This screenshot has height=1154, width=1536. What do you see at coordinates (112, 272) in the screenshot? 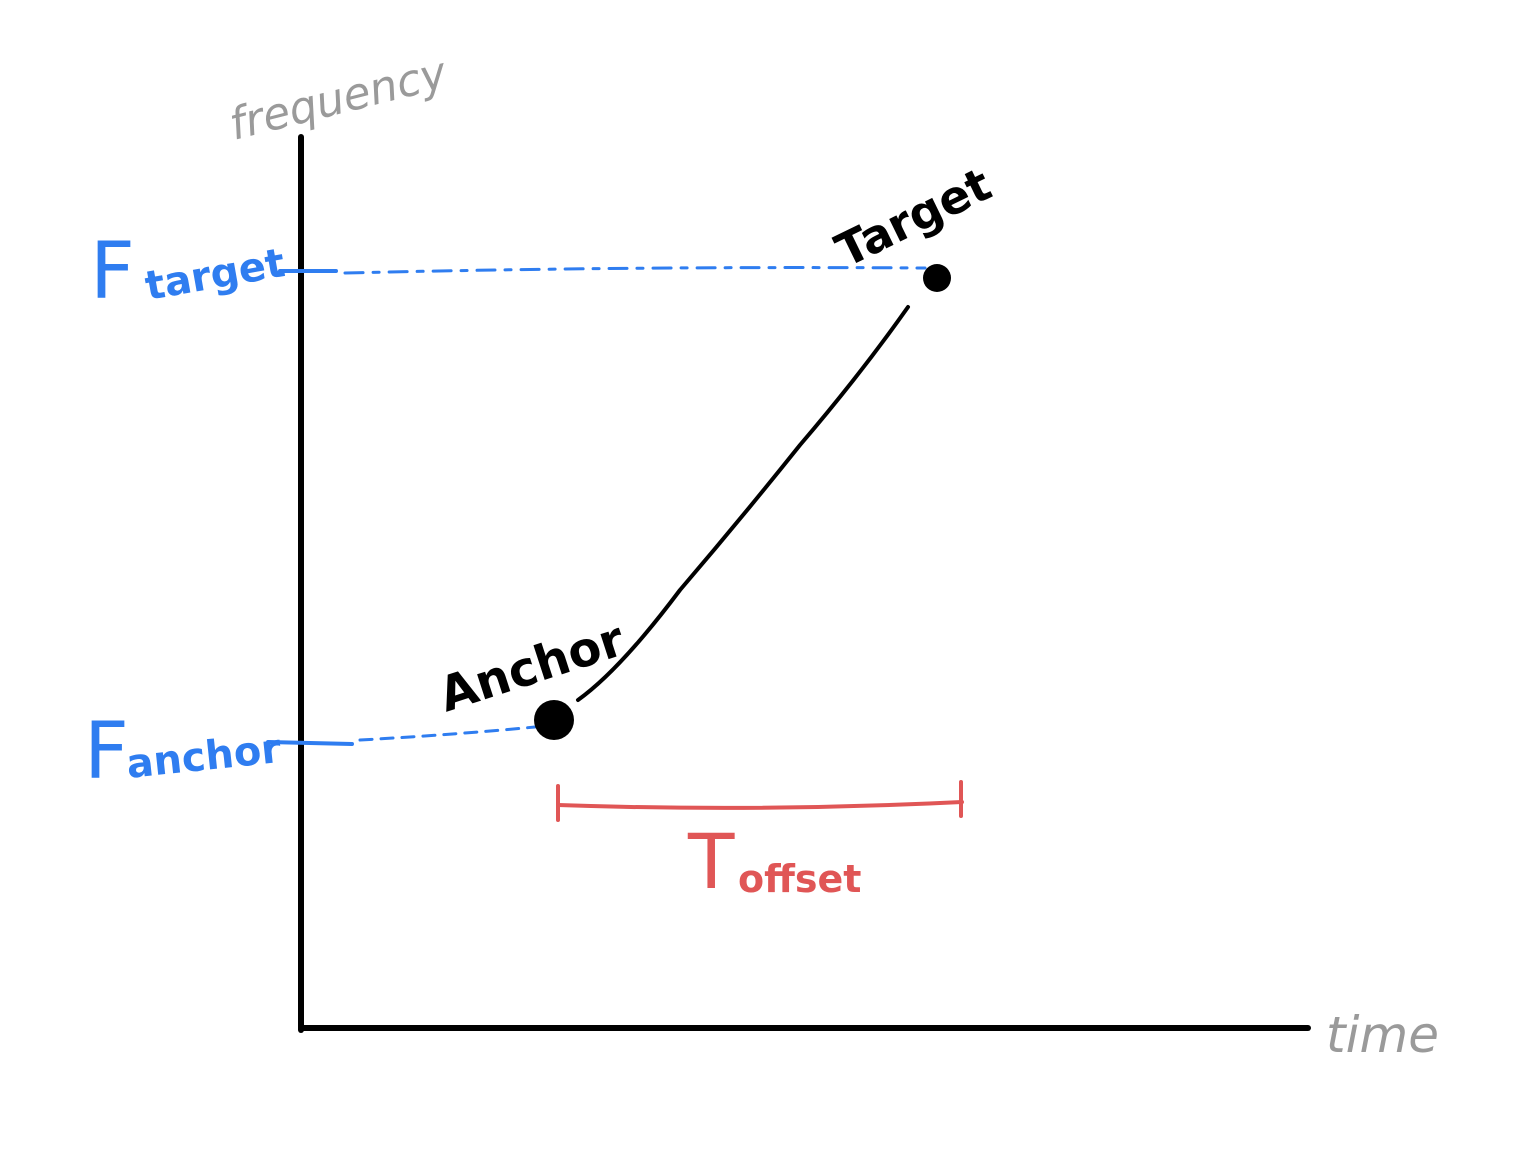
I see `f-target-label-main: F` at bounding box center [112, 272].